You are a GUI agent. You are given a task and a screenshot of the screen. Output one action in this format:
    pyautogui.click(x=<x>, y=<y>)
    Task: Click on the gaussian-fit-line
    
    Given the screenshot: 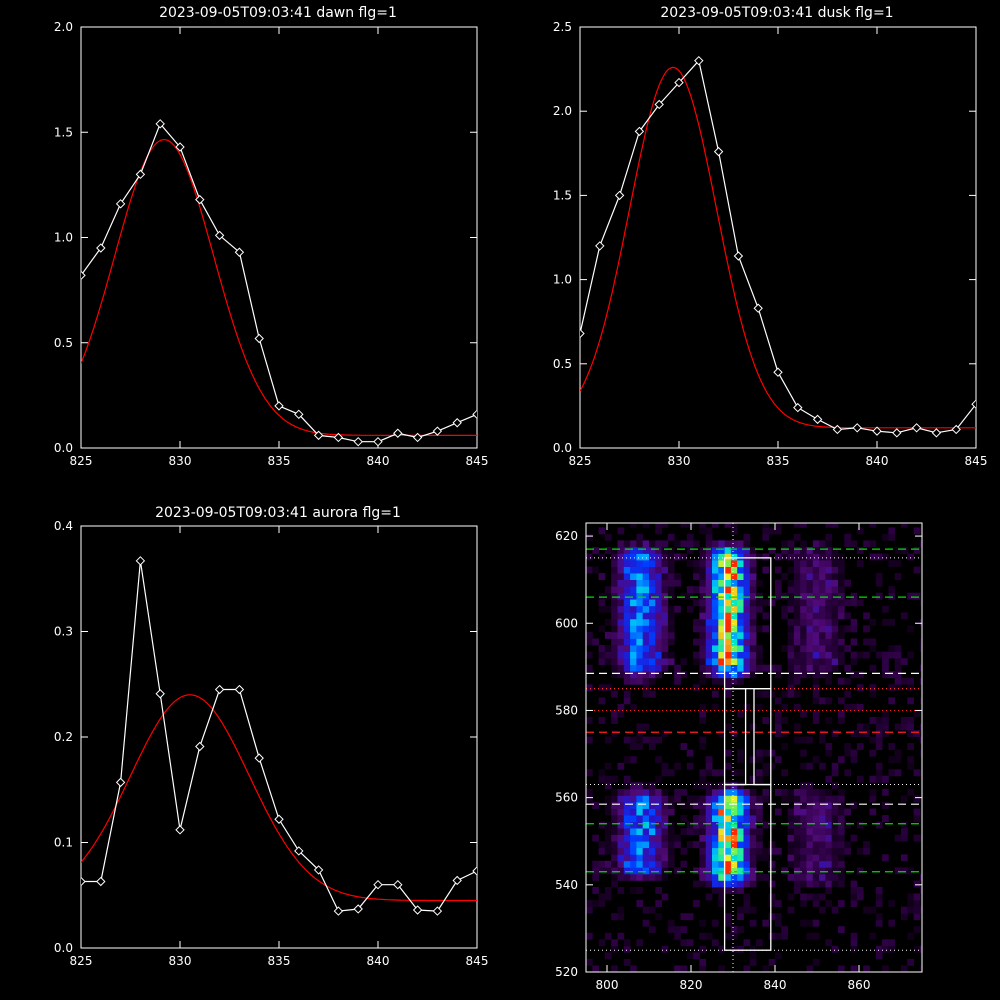 What is the action you would take?
    pyautogui.click(x=279, y=798)
    